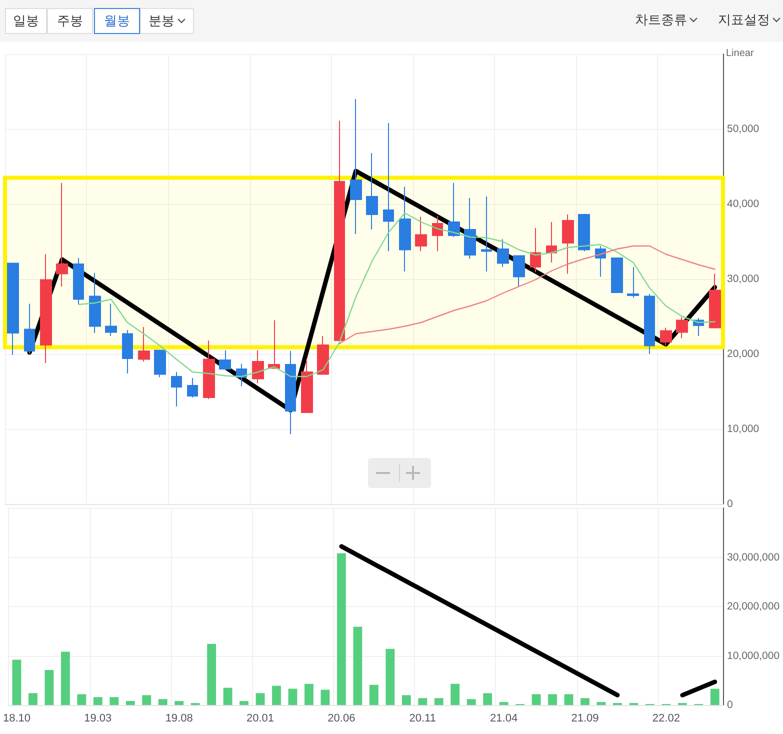  What do you see at coordinates (179, 718) in the screenshot?
I see `x-tick-label: 19.08` at bounding box center [179, 718].